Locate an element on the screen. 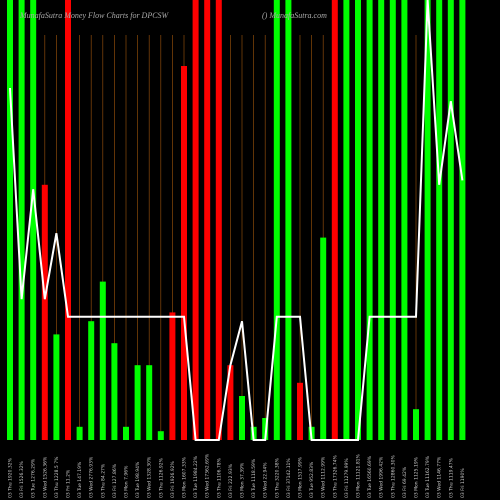 This screenshot has width=500, height=500. x-tick-label: 03 Fri 1526.32% is located at coordinates (22, 479).